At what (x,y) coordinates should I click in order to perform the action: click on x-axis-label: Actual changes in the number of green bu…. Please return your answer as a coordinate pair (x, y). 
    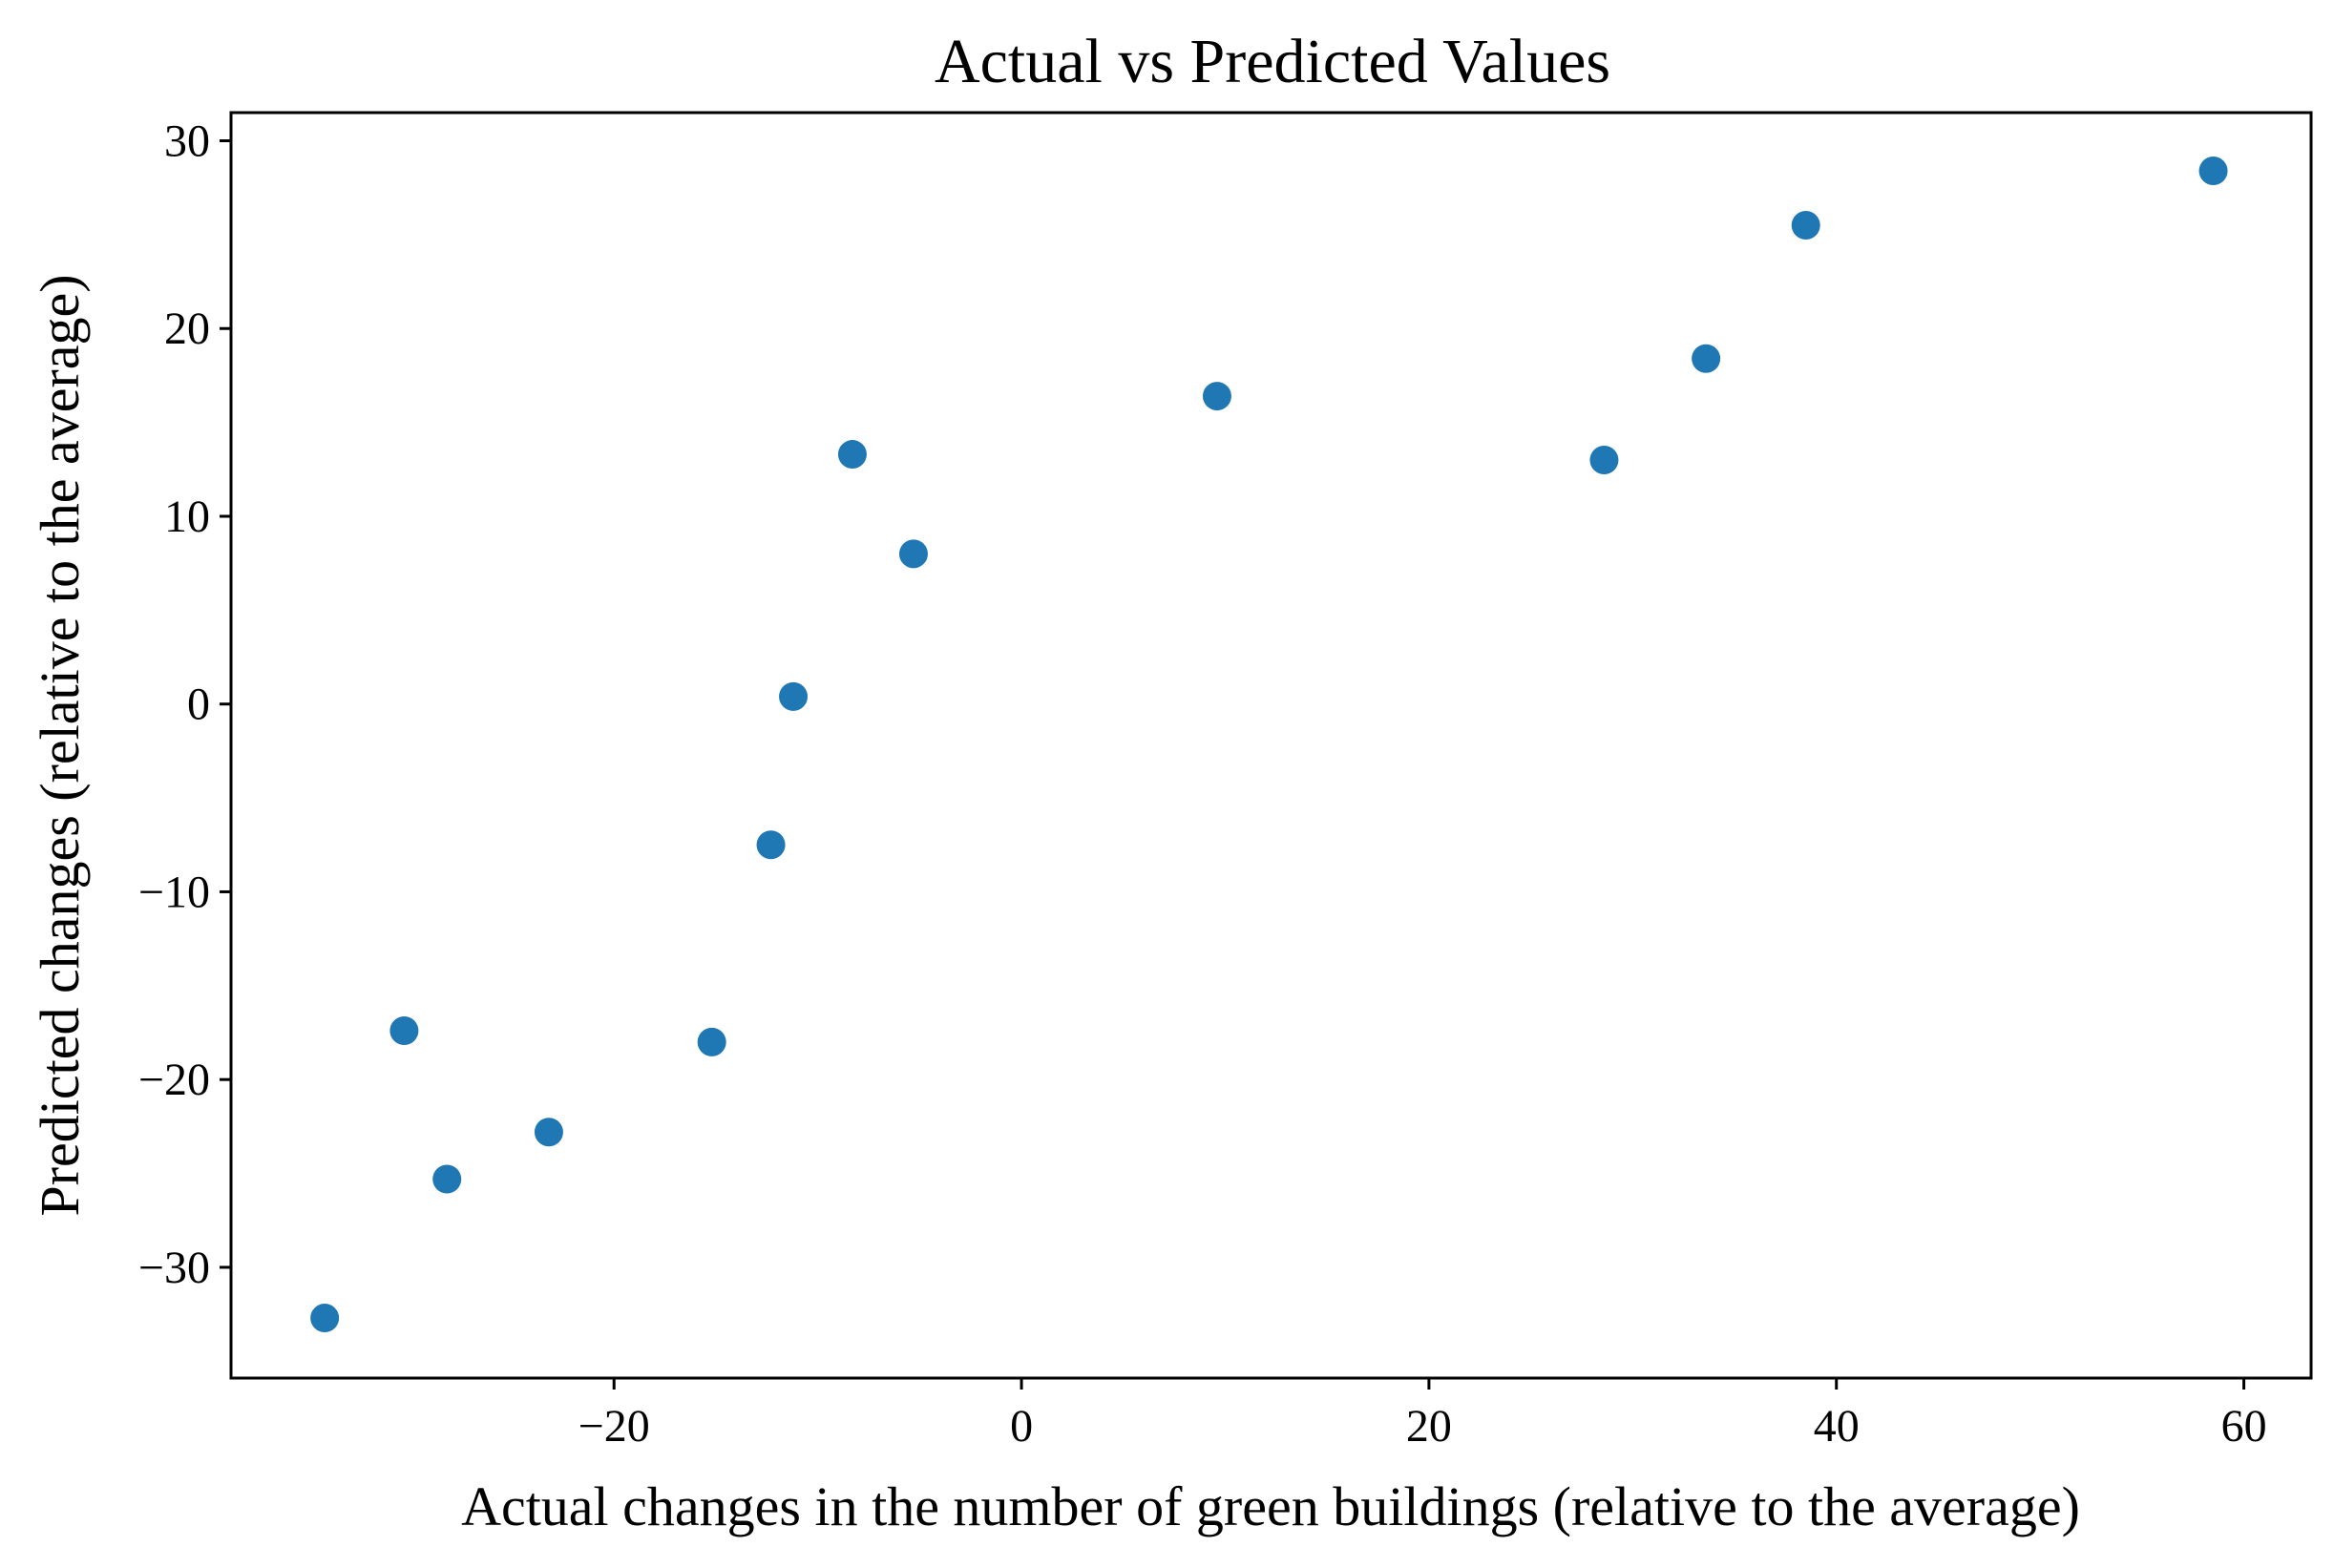
    Looking at the image, I should click on (1270, 1506).